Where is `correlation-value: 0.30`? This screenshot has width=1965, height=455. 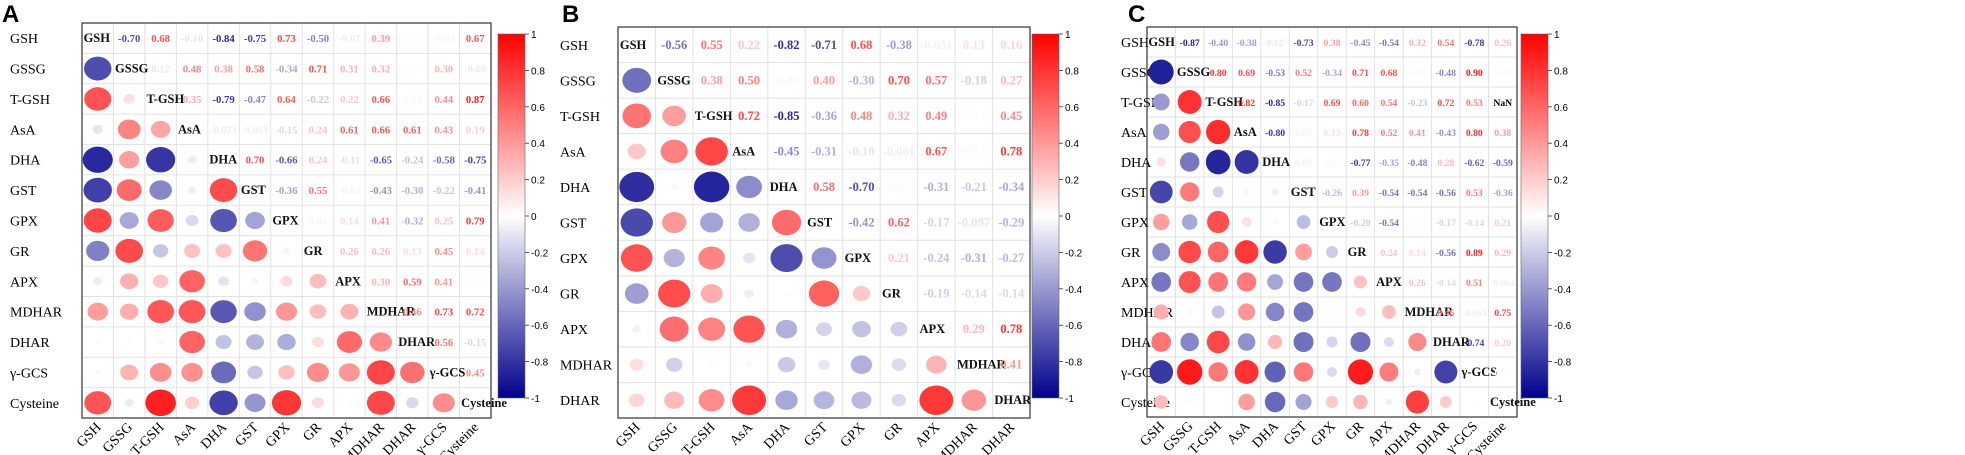 correlation-value: 0.30 is located at coordinates (443, 70).